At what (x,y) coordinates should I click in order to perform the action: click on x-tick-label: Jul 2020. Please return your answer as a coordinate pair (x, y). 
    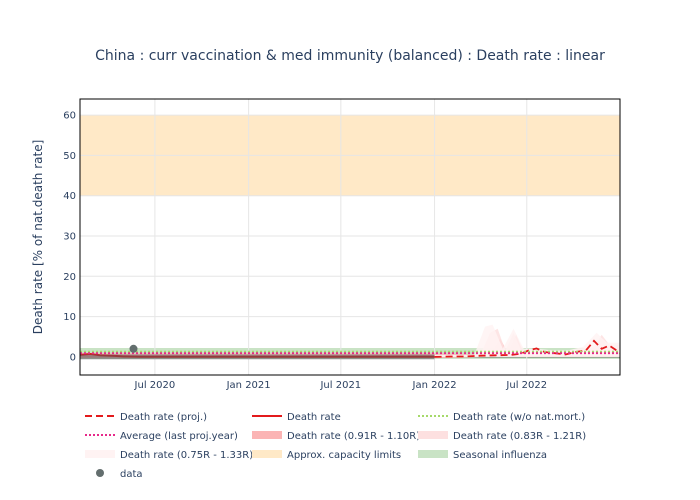
    Looking at the image, I should click on (155, 385).